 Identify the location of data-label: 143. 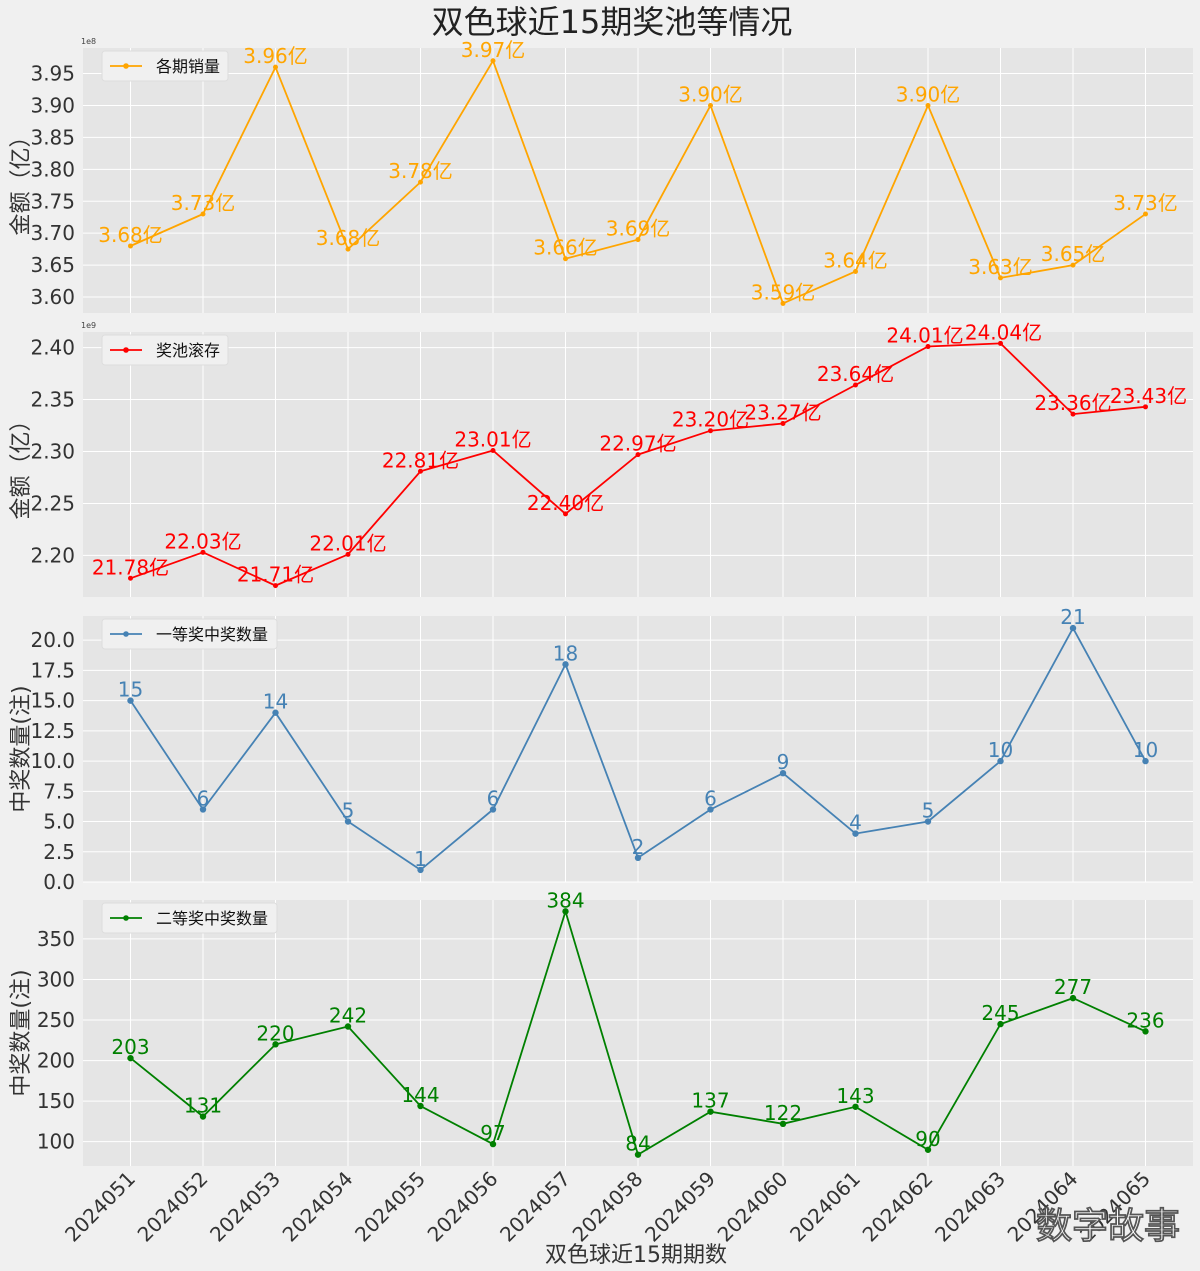
(855, 1096).